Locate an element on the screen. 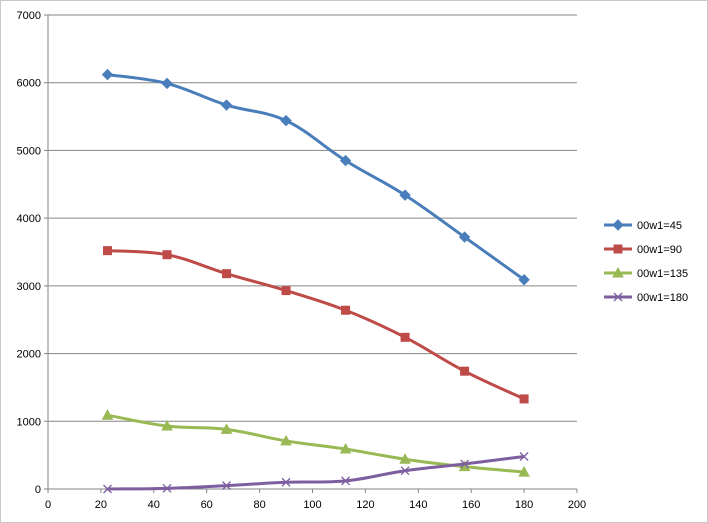 The height and width of the screenshot is (523, 708). y-tick-label: 3000 is located at coordinates (29, 287).